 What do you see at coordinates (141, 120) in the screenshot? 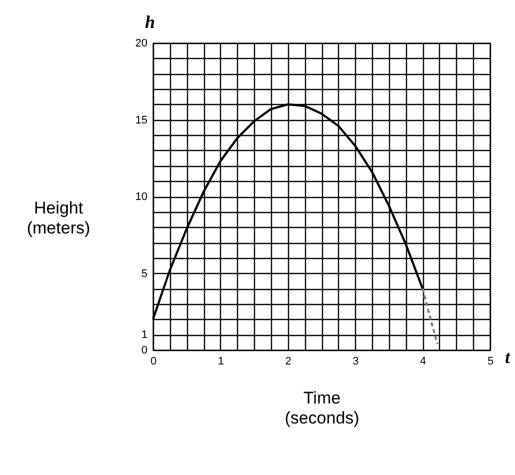
I see `y-tick-label: 15` at bounding box center [141, 120].